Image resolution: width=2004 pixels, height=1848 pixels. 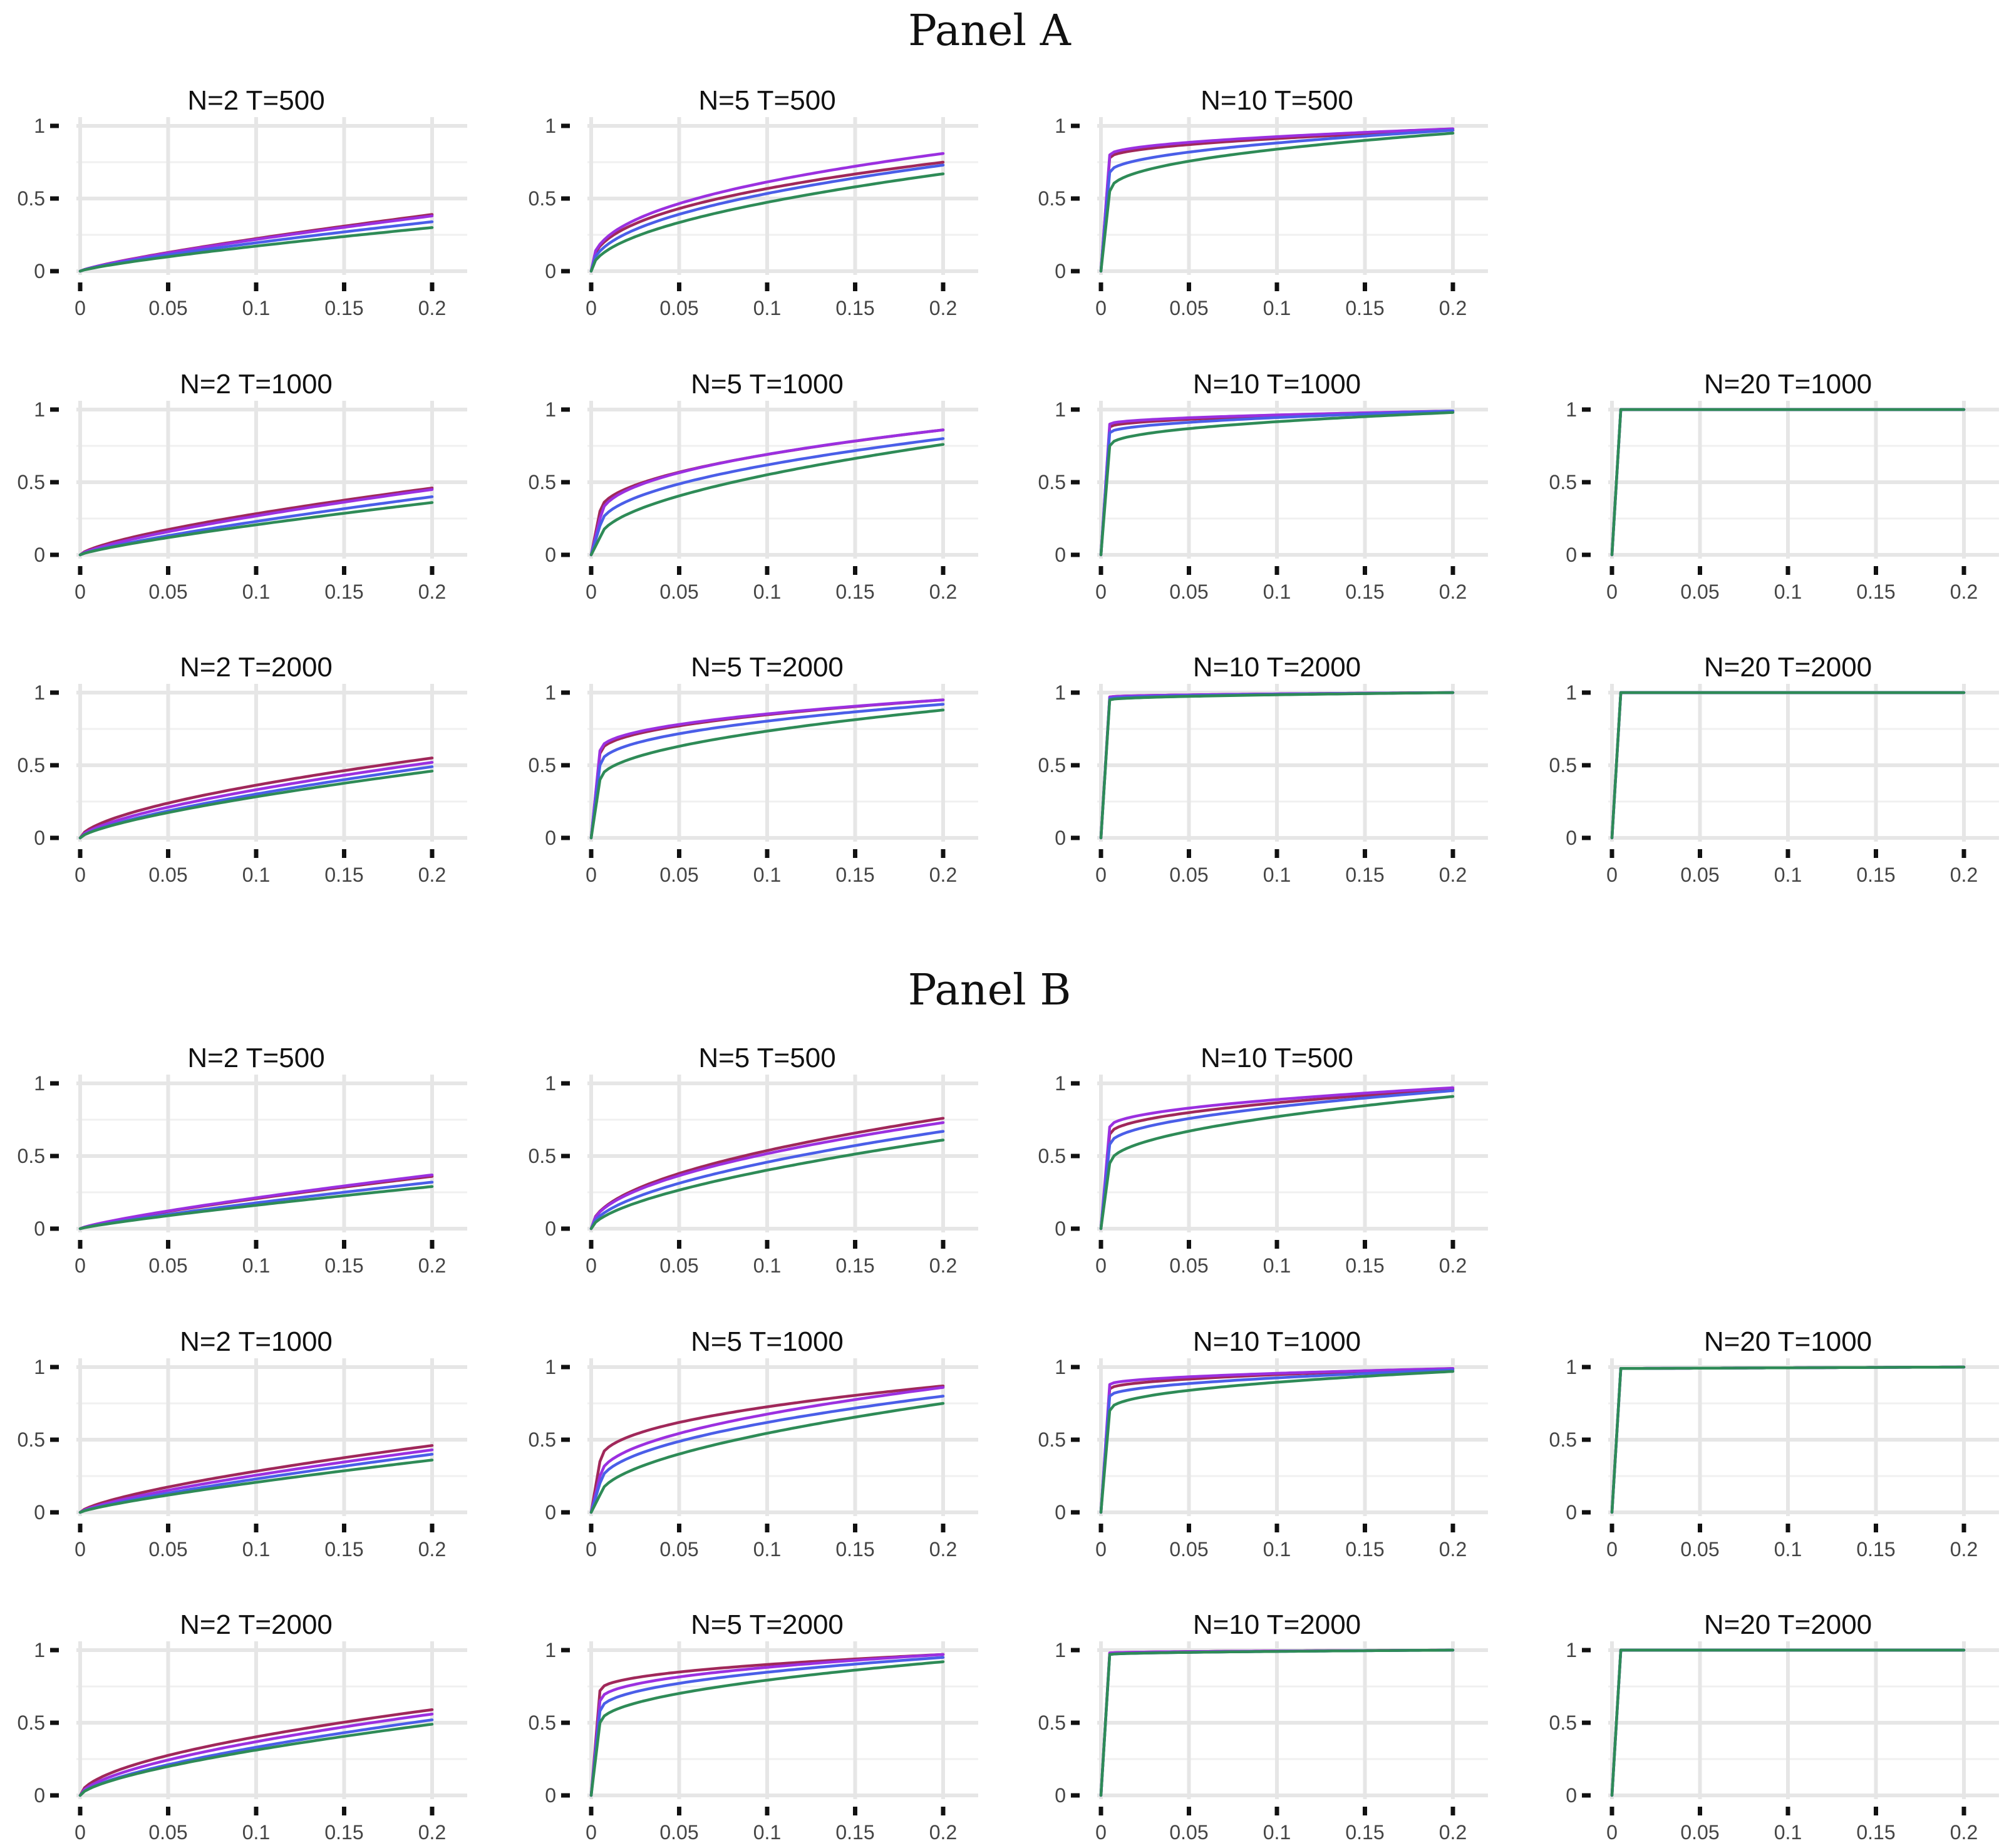 I want to click on subplot-n2-t500: N=2 T=500 0 0.5 1 0 0.05 0.1 0.15 0.2, so click(x=242, y=1160).